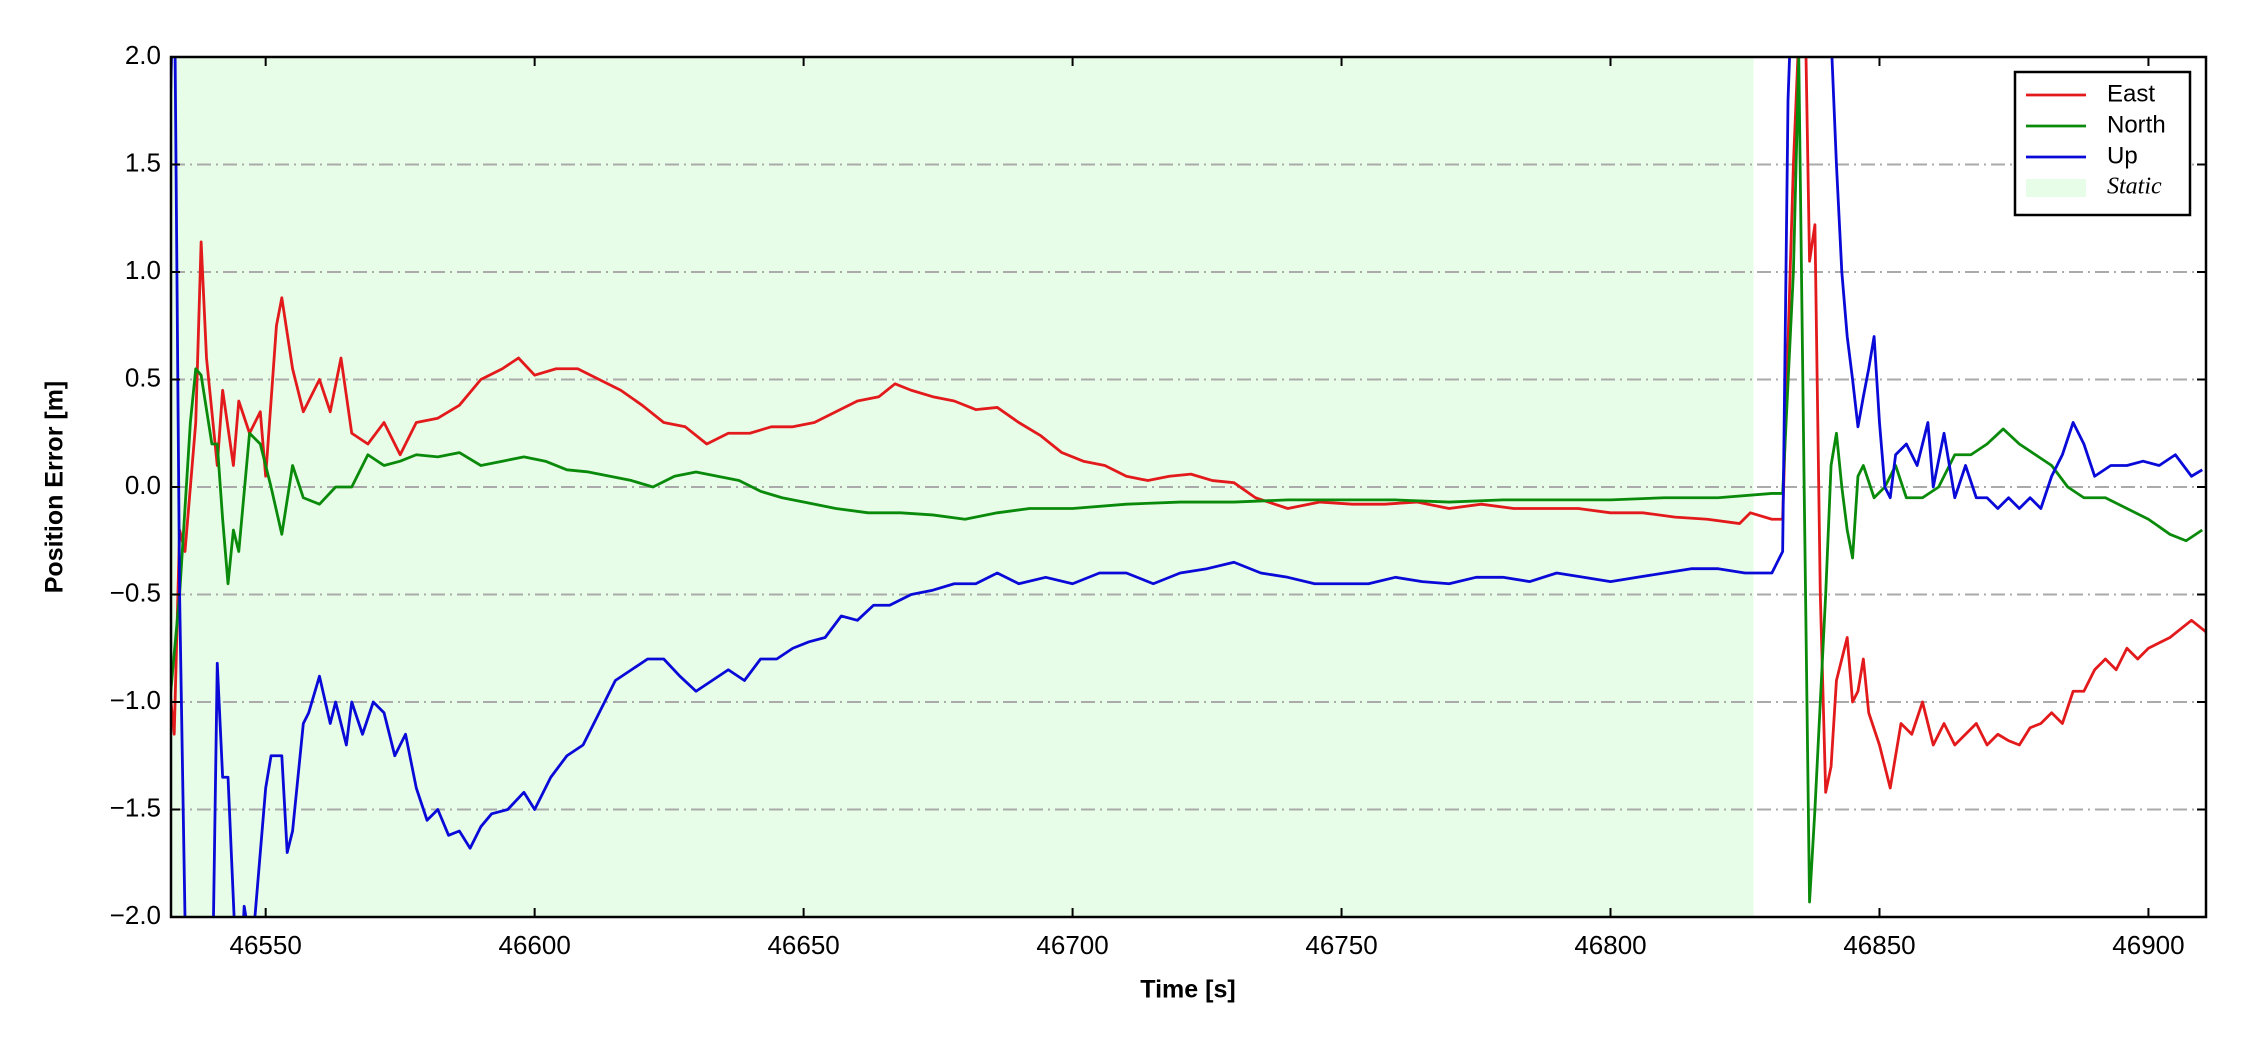  I want to click on x-tick-label: 46900, so click(2148, 945).